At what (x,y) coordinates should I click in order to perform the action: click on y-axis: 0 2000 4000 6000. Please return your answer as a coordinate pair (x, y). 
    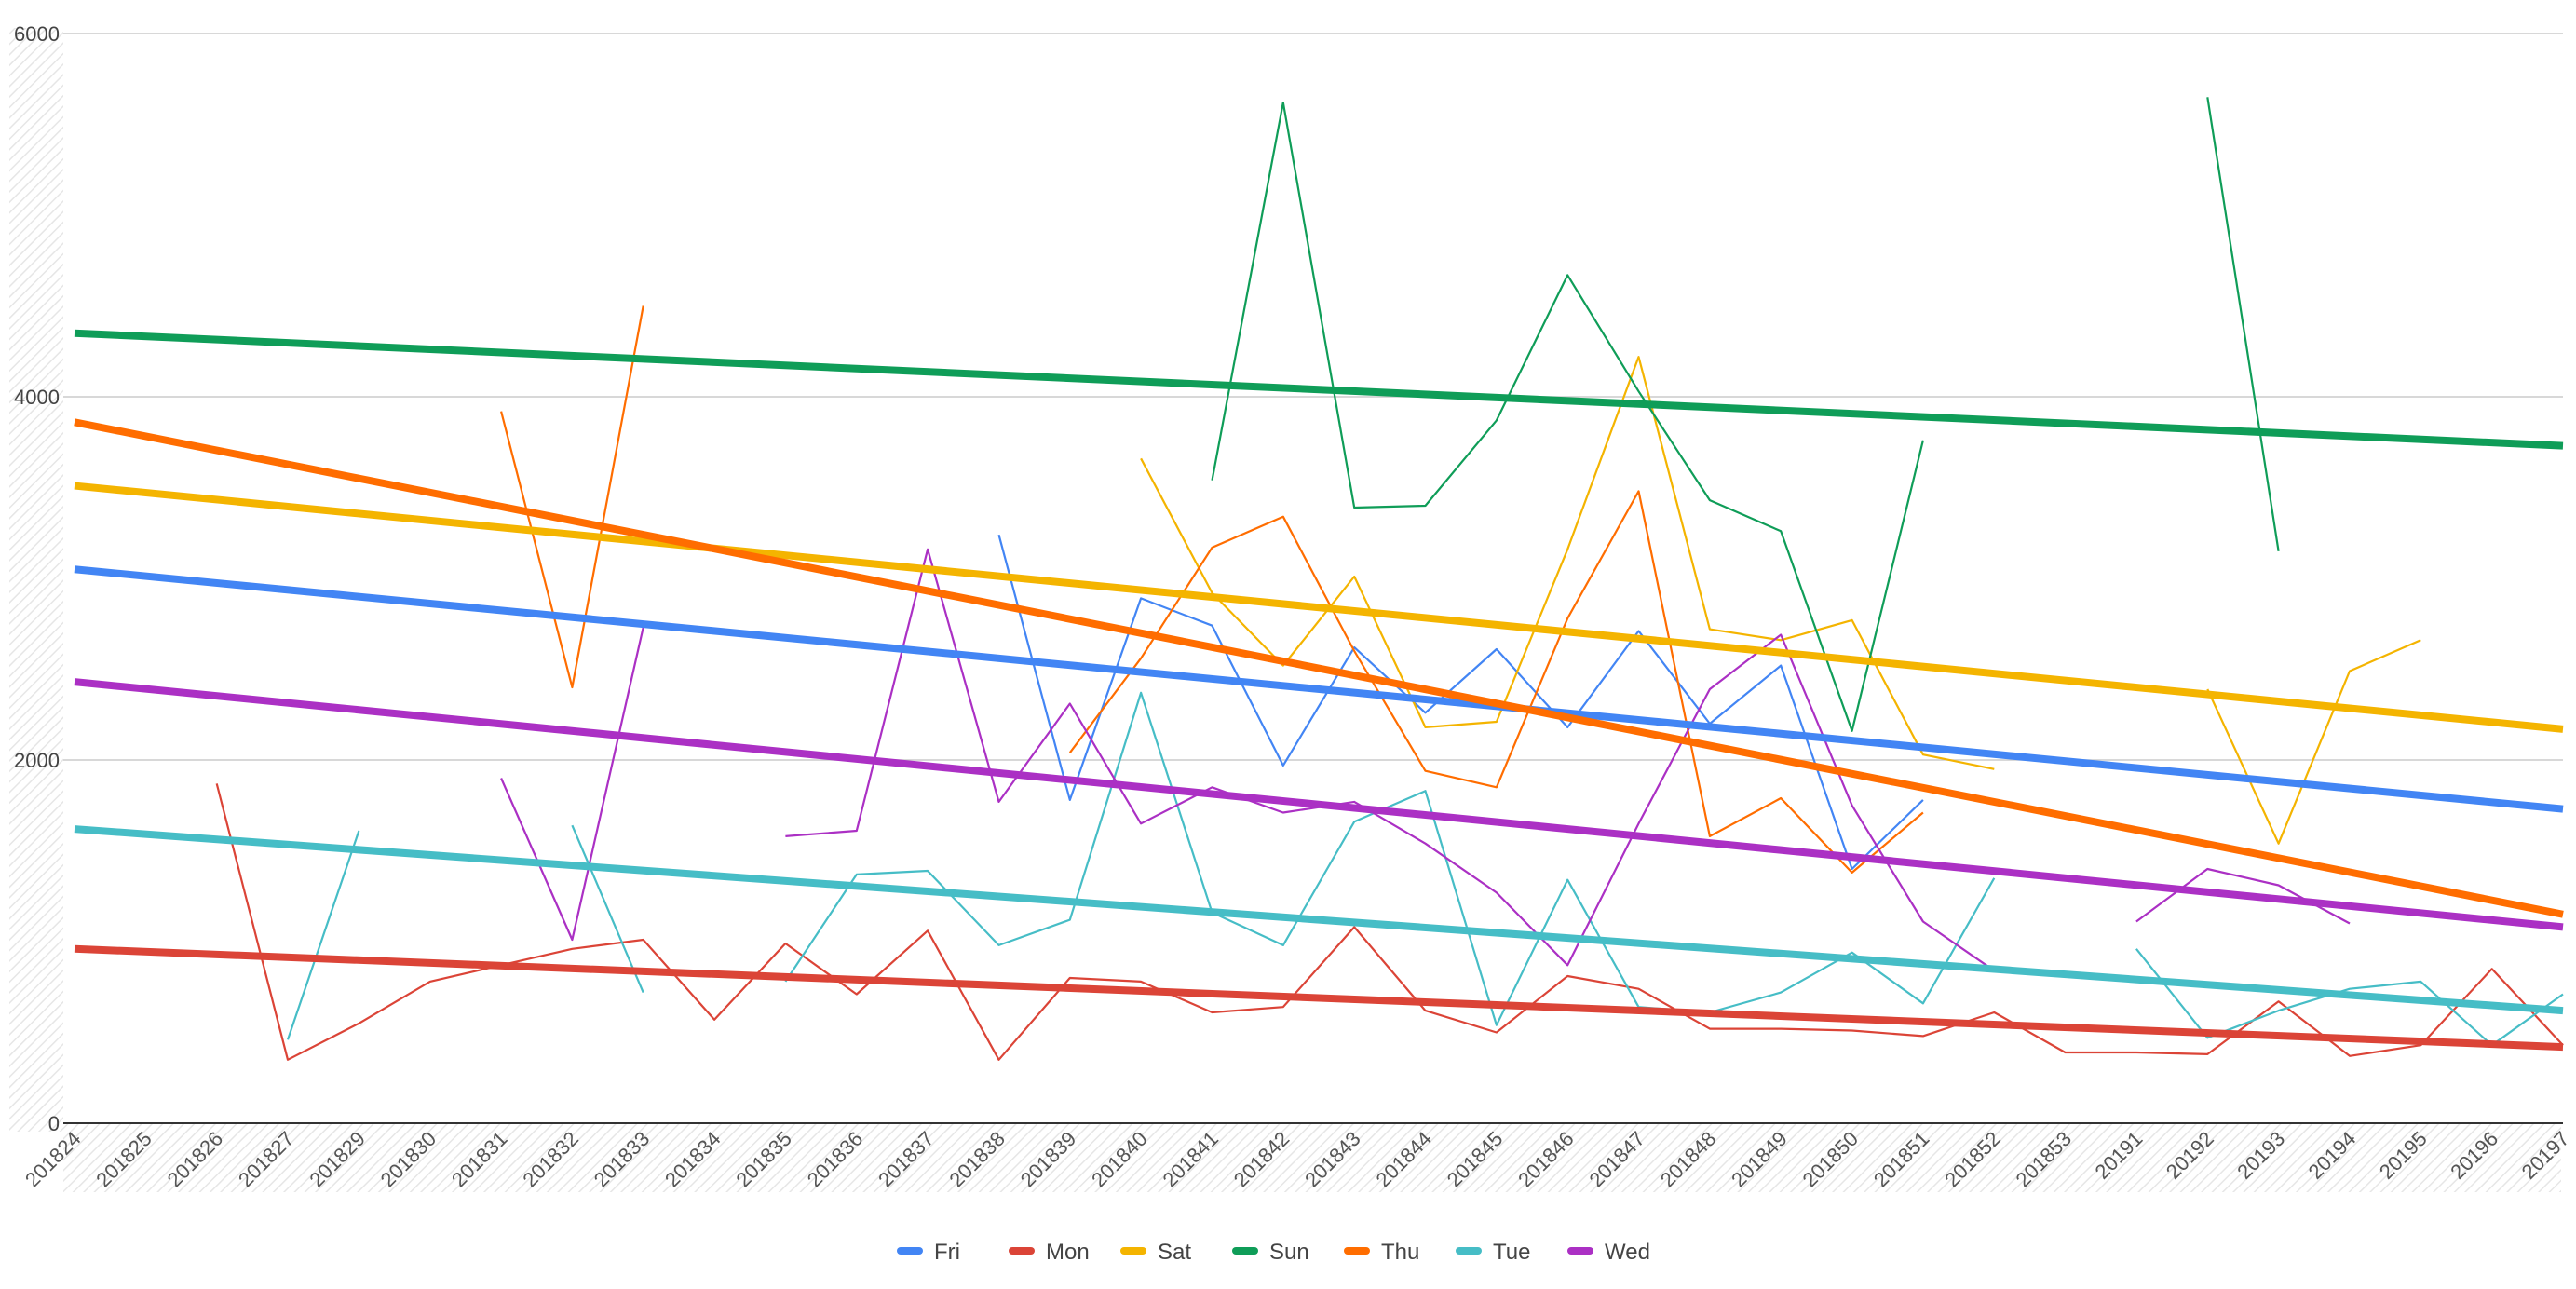
    Looking at the image, I should click on (37, 578).